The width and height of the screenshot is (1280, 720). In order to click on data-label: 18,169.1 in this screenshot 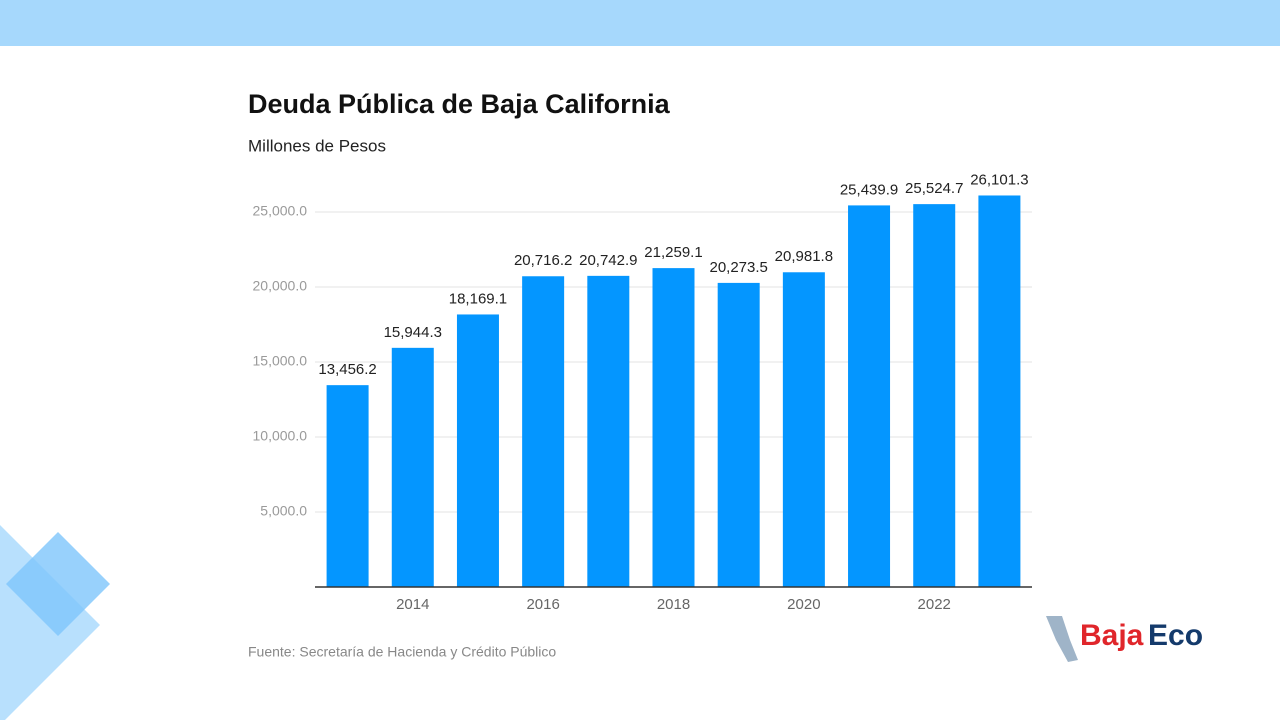, I will do `click(478, 298)`.